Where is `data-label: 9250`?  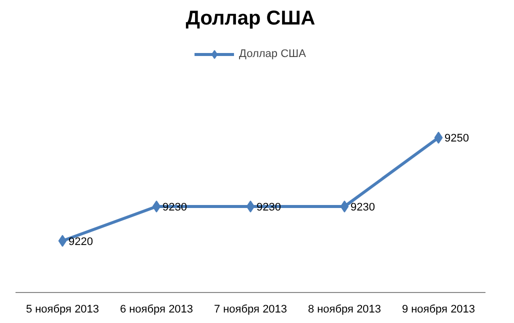
data-label: 9250 is located at coordinates (456, 138).